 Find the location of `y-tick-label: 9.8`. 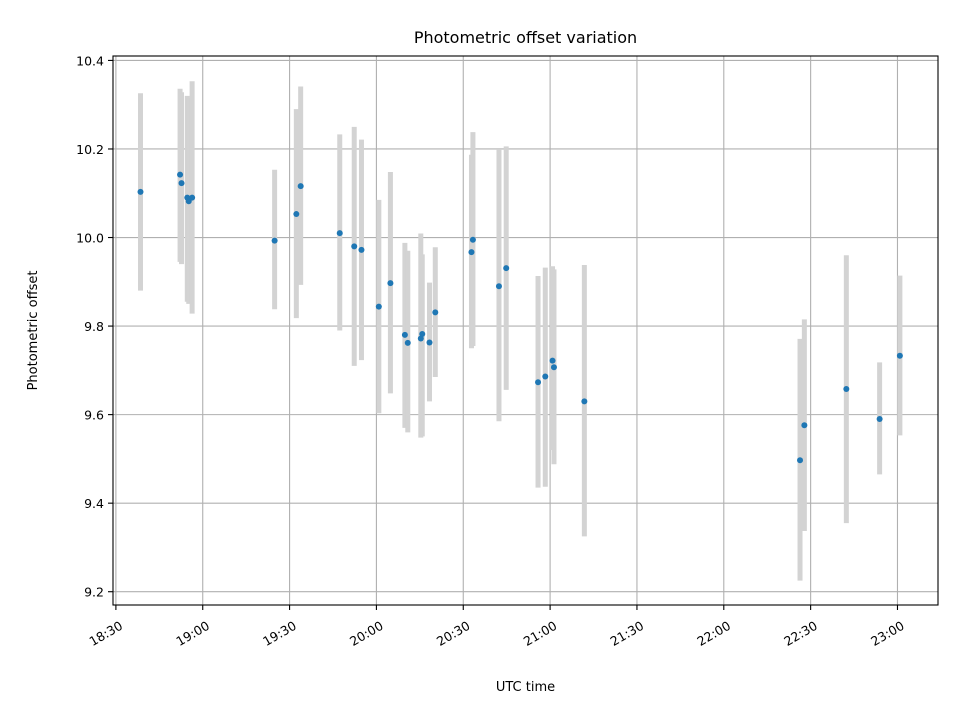

y-tick-label: 9.8 is located at coordinates (94, 326).